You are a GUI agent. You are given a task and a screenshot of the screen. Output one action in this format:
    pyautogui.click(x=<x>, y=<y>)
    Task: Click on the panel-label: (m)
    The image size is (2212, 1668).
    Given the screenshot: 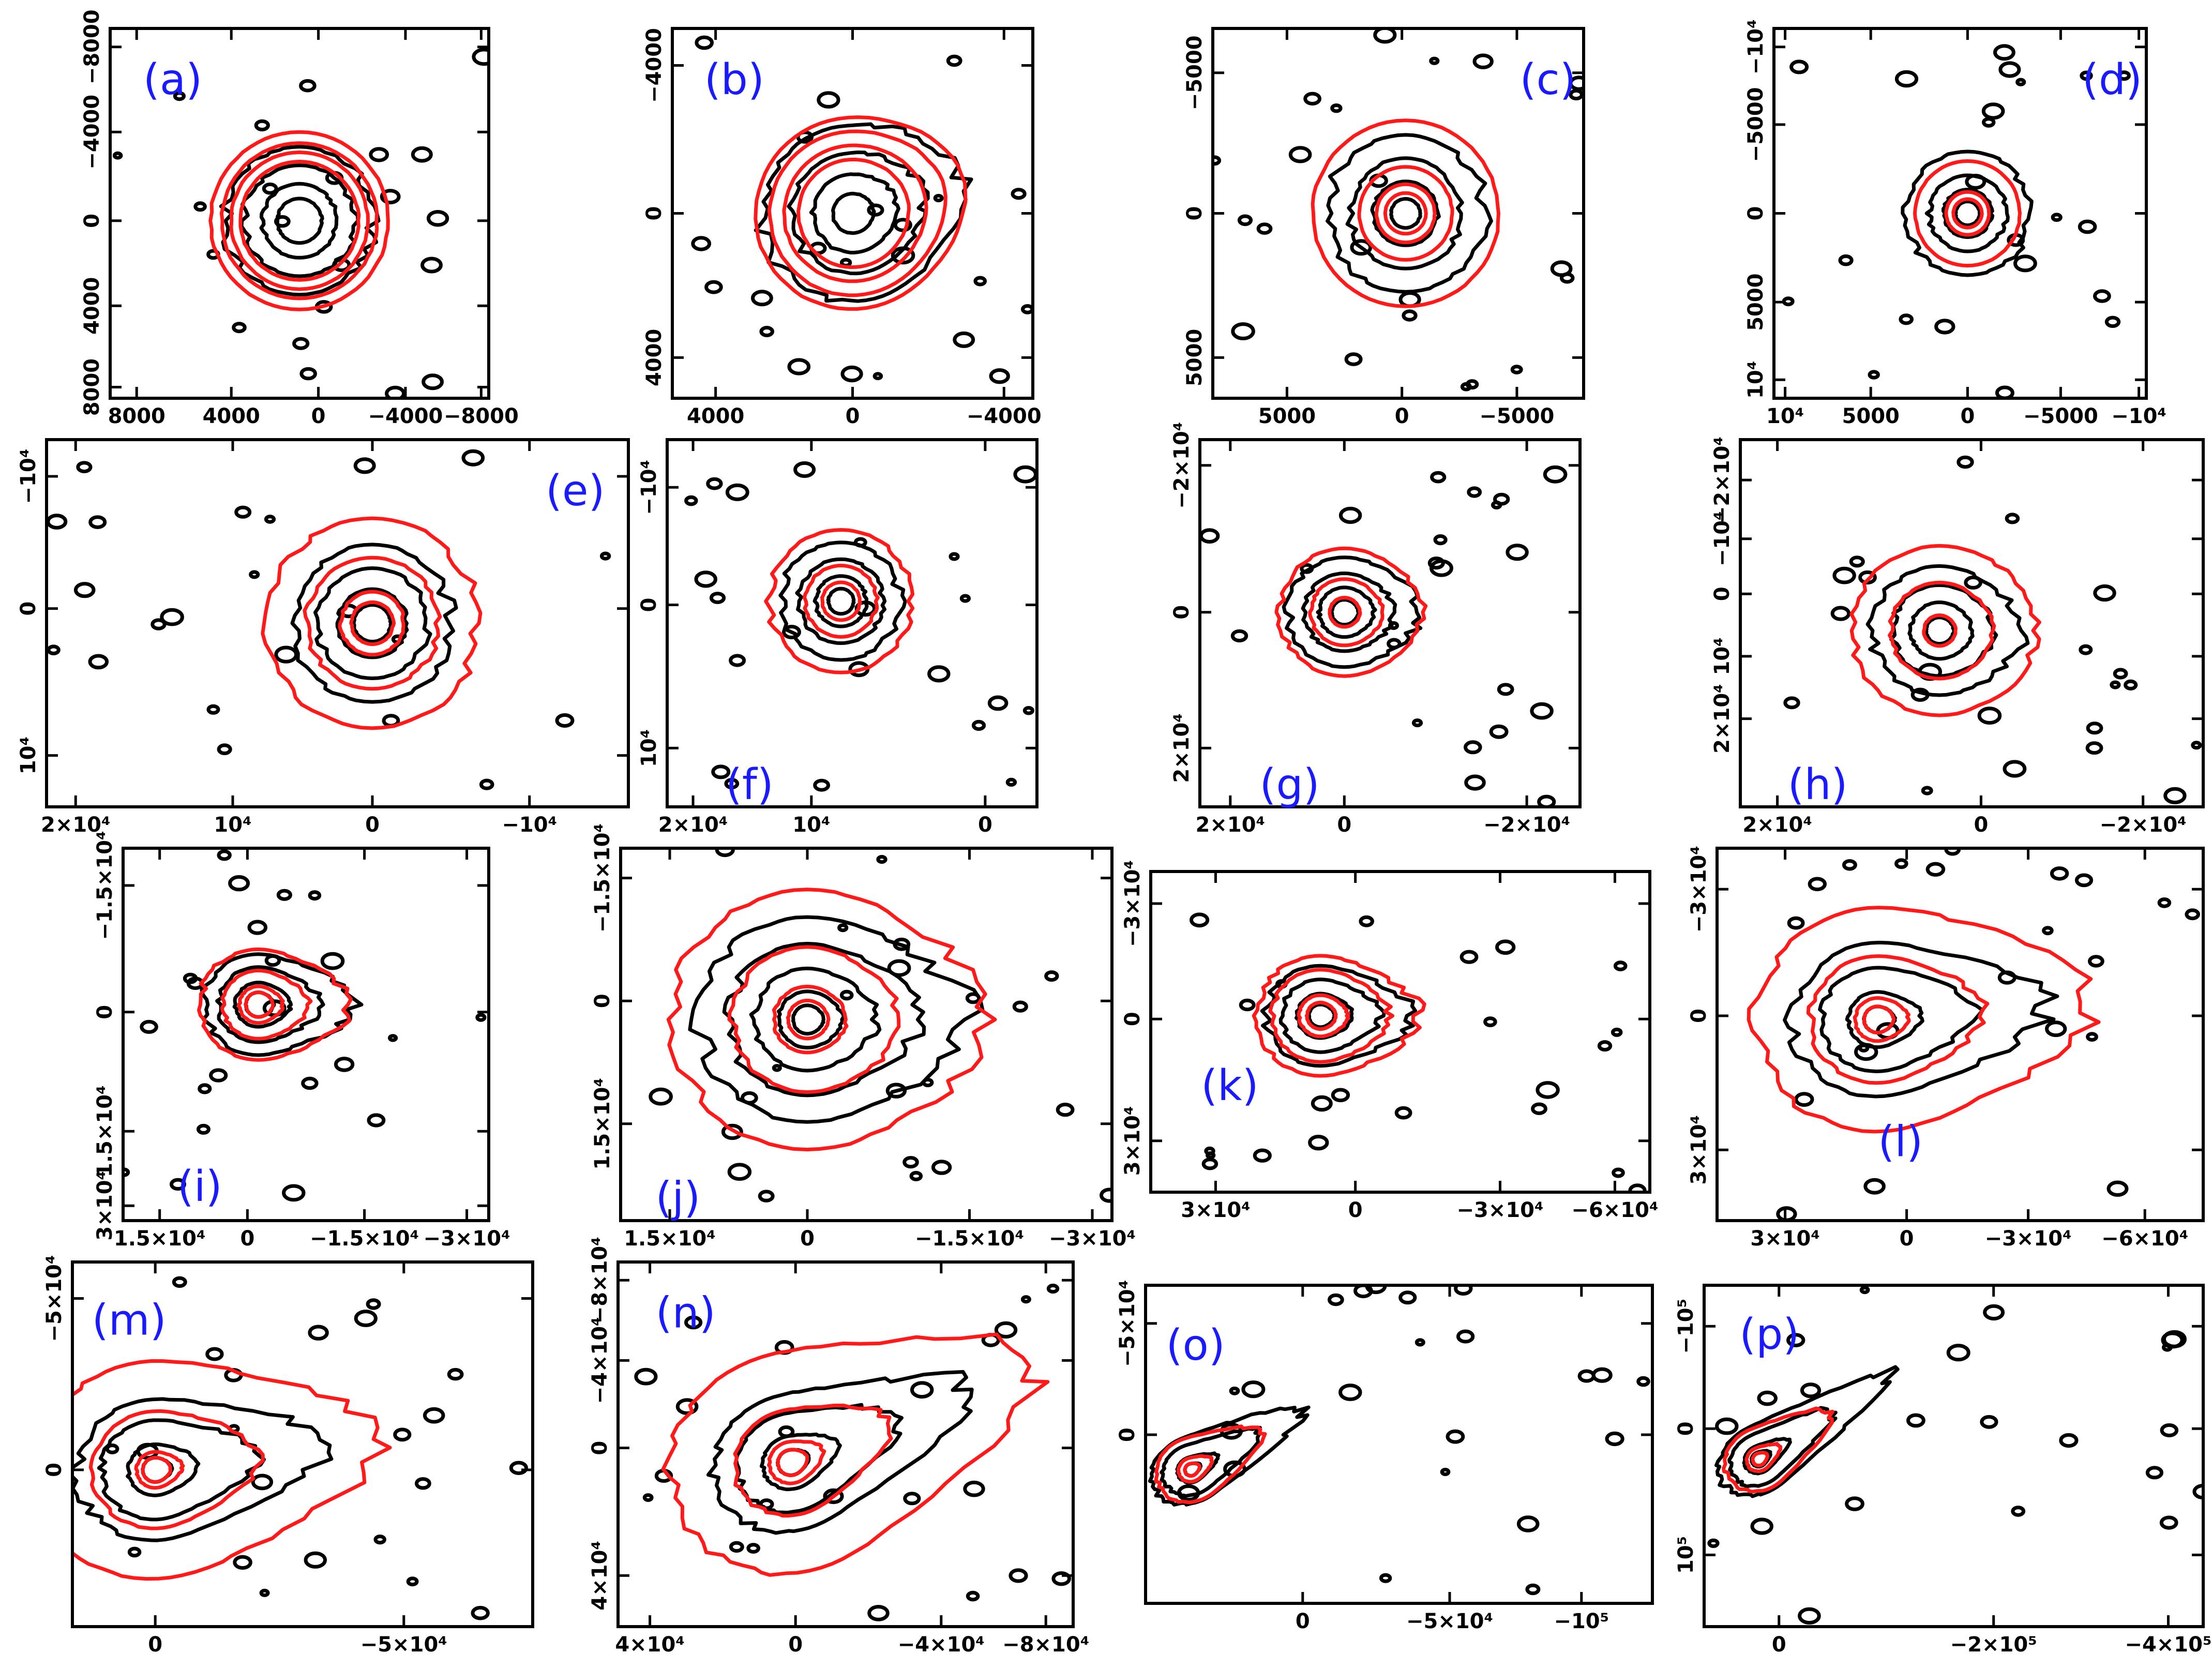 What is the action you would take?
    pyautogui.click(x=130, y=1320)
    